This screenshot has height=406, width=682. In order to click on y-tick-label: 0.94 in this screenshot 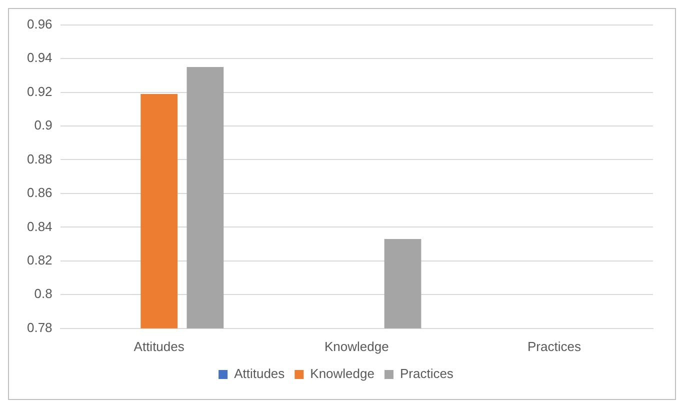, I will do `click(39, 58)`.